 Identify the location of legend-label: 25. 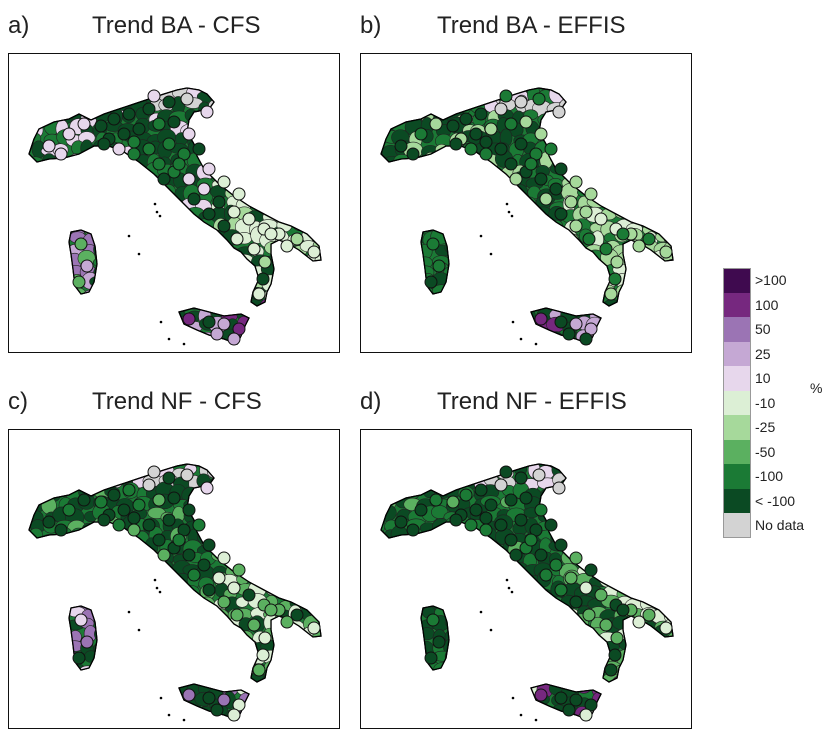
(763, 353).